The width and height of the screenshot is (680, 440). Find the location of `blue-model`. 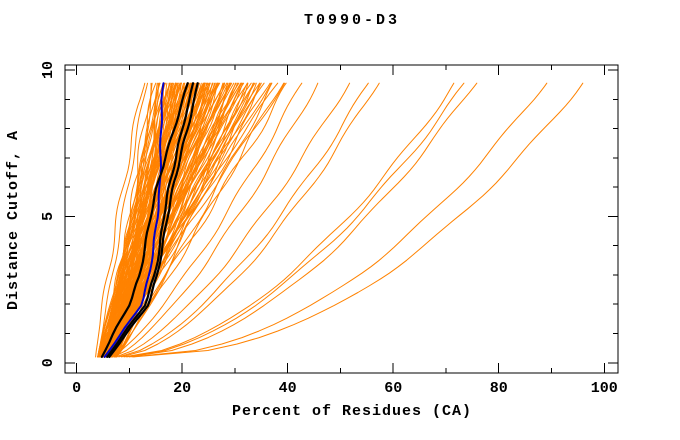

blue-model is located at coordinates (134, 220).